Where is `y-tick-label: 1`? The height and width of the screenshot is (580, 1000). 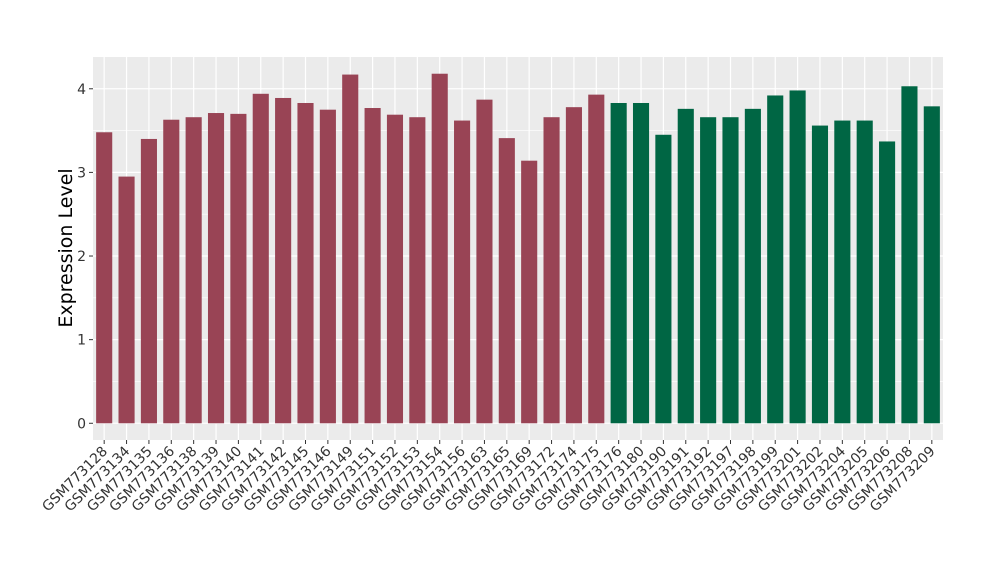 y-tick-label: 1 is located at coordinates (81, 341).